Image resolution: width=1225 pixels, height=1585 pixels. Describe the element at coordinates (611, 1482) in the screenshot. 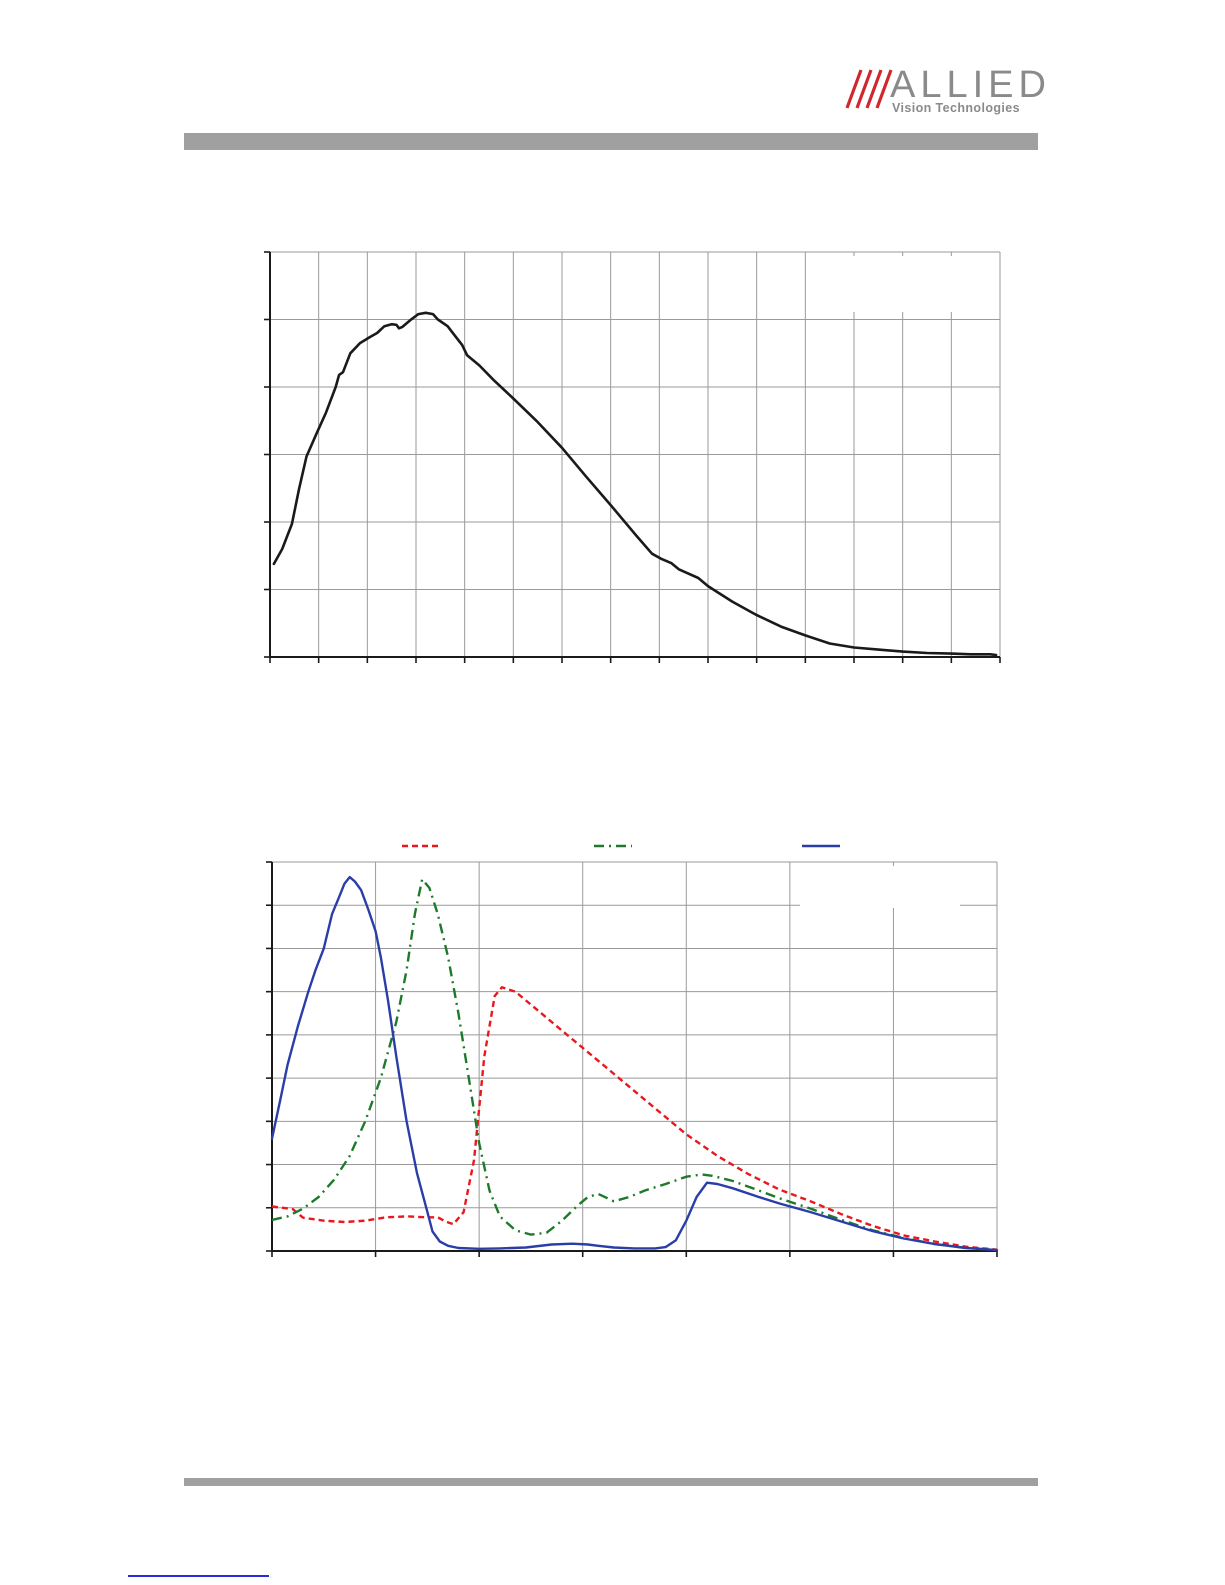

I see `footer-bar` at that location.